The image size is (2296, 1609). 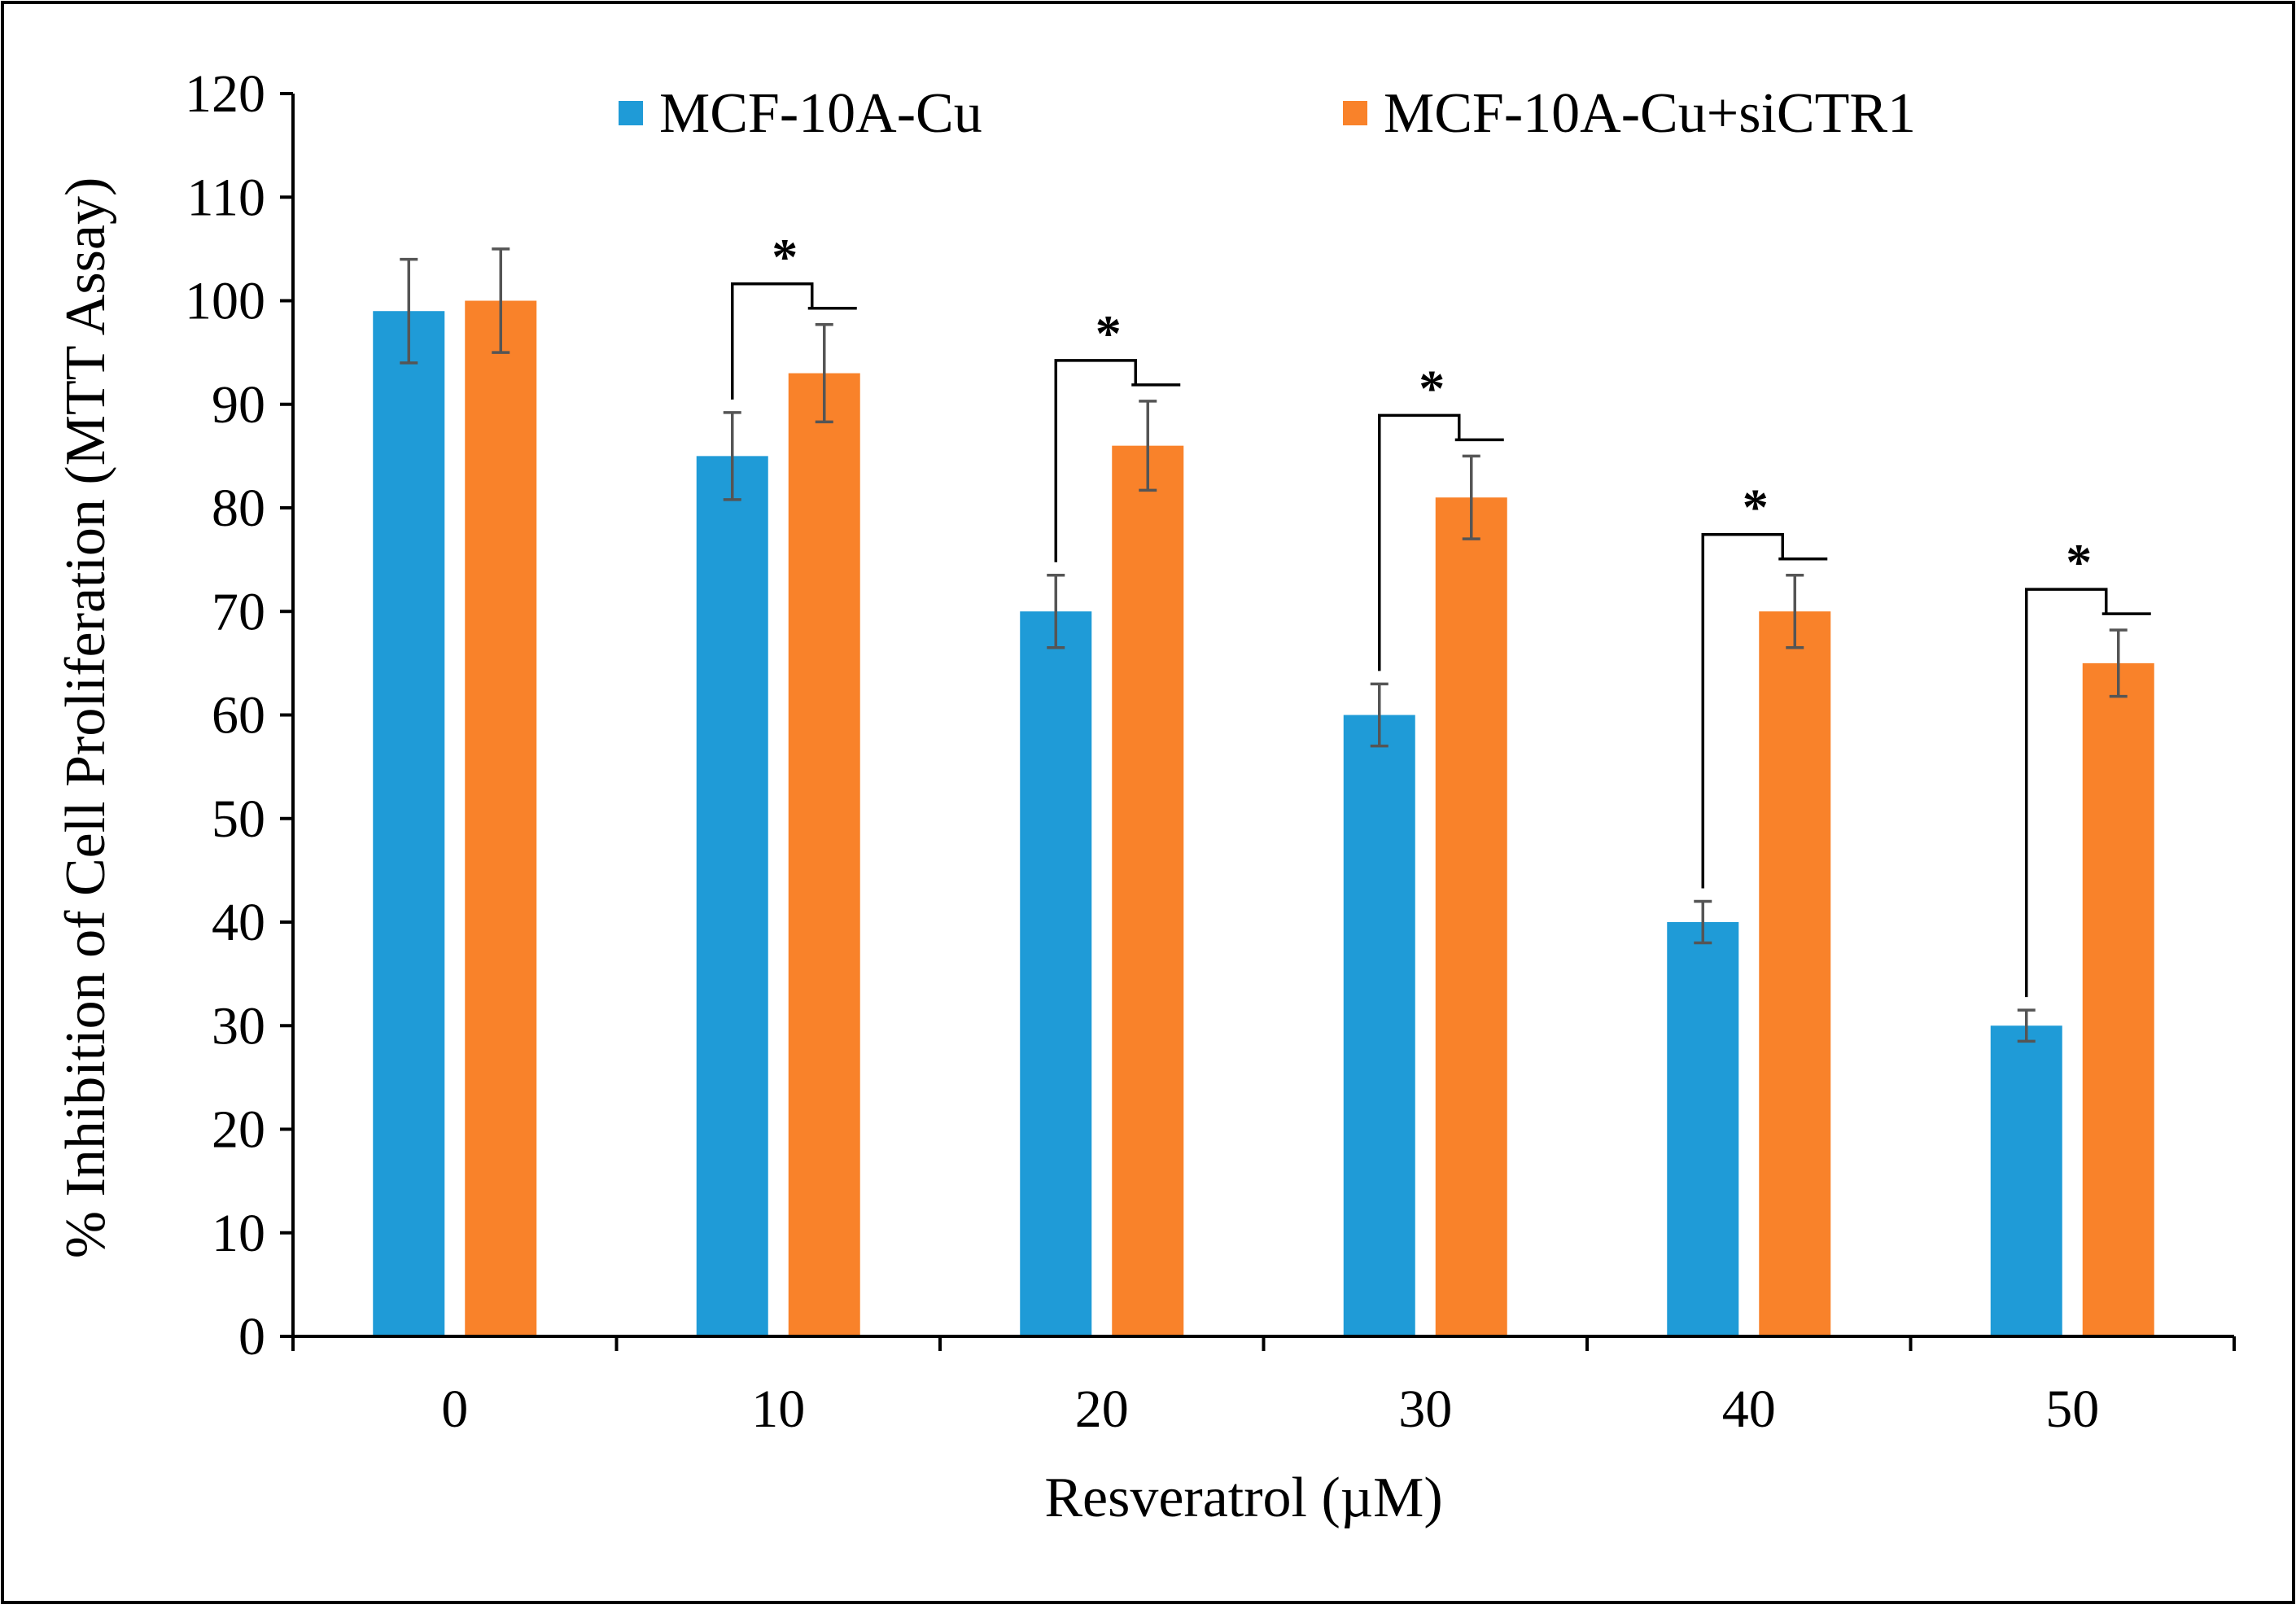 What do you see at coordinates (225, 94) in the screenshot?
I see `y-tick-label: 120` at bounding box center [225, 94].